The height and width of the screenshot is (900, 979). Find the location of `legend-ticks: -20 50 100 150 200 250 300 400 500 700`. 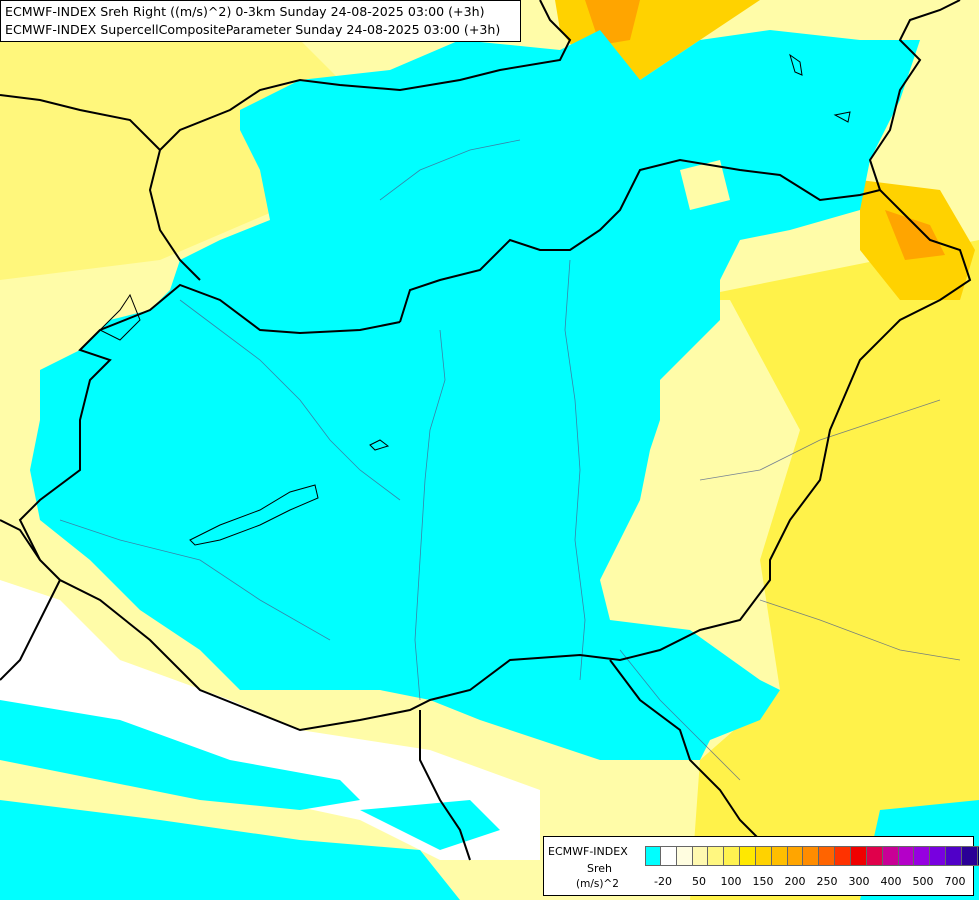

legend-ticks: -20 50 100 150 200 250 300 400 500 700 is located at coordinates (810, 883).